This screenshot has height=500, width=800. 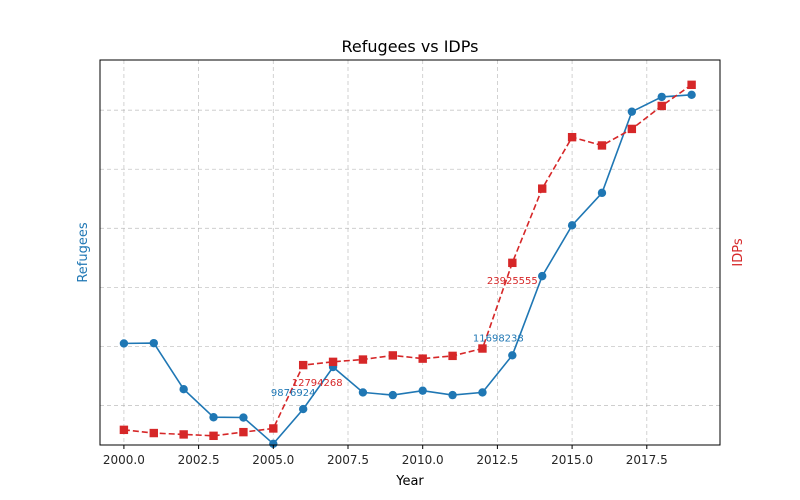 What do you see at coordinates (124, 460) in the screenshot?
I see `x-tick-label: 2000.0` at bounding box center [124, 460].